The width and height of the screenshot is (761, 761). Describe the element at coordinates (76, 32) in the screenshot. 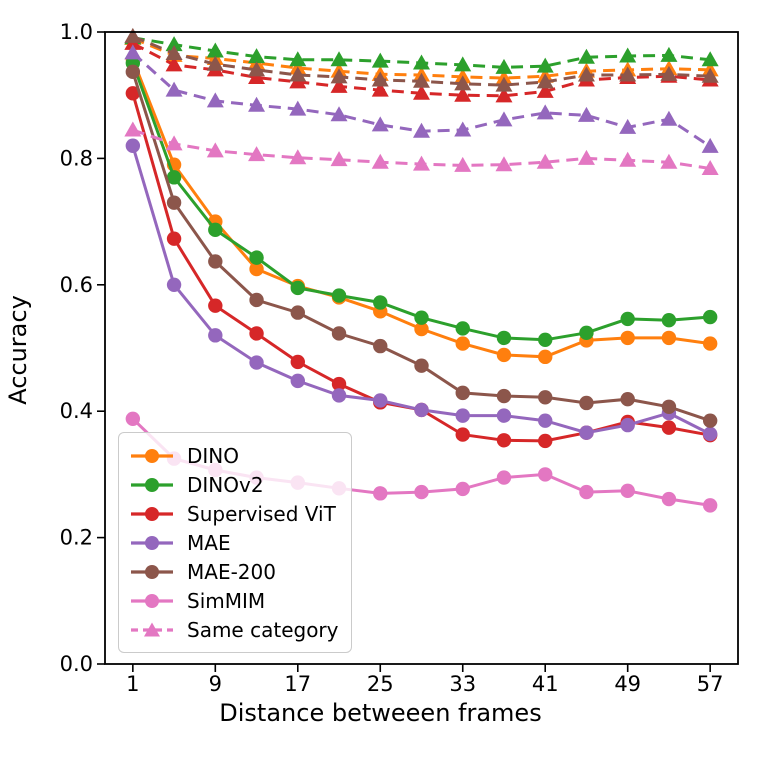

I see `y-tick-label: 1.0` at that location.